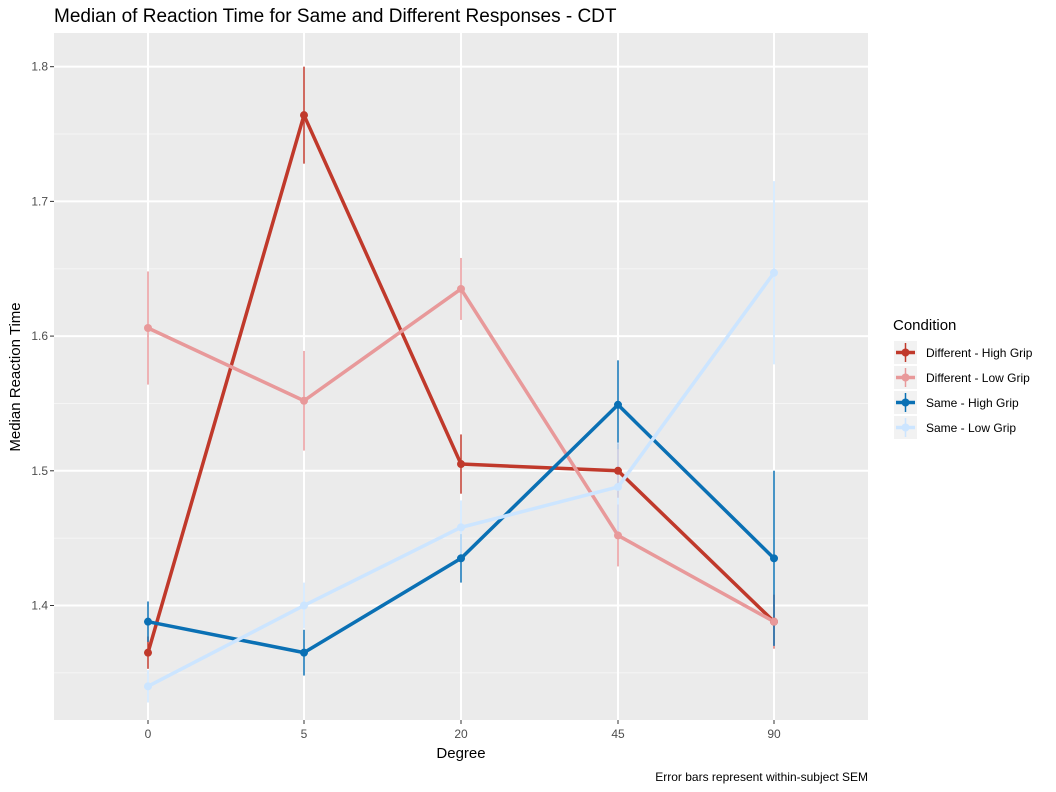 The width and height of the screenshot is (1056, 792). What do you see at coordinates (460, 753) in the screenshot?
I see `x-axis-title: Degree` at bounding box center [460, 753].